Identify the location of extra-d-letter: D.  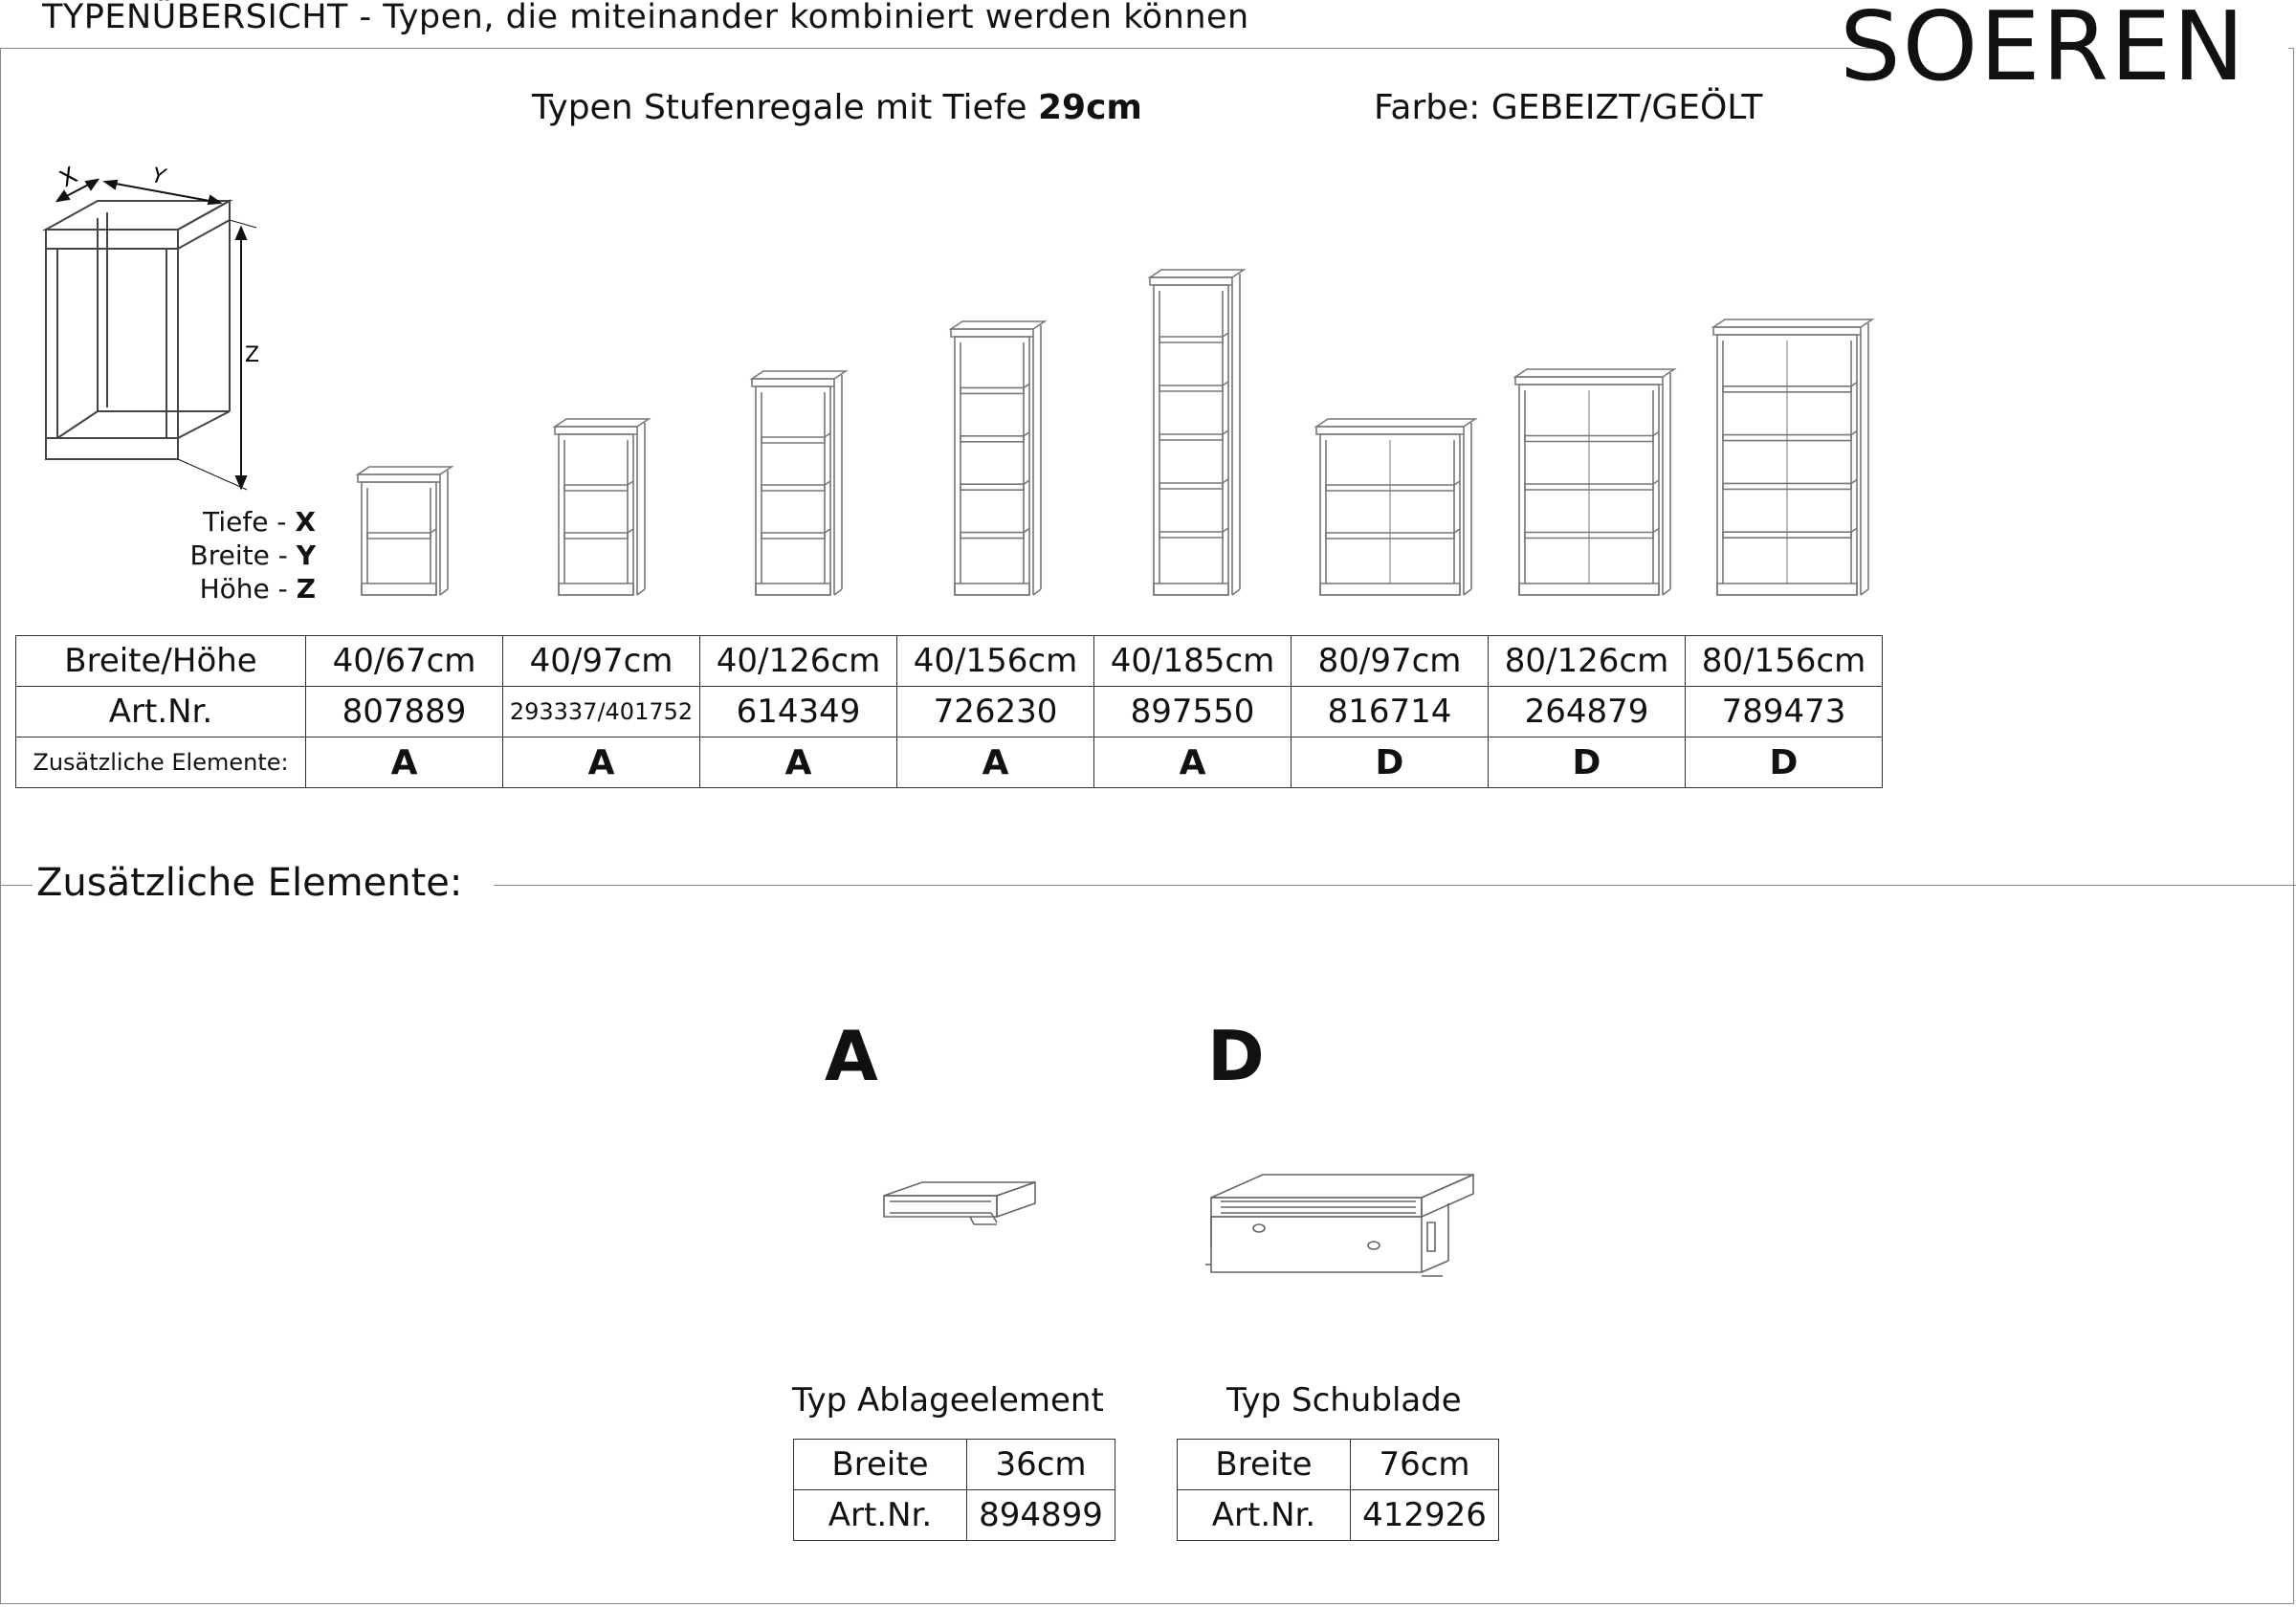
(1236, 1056).